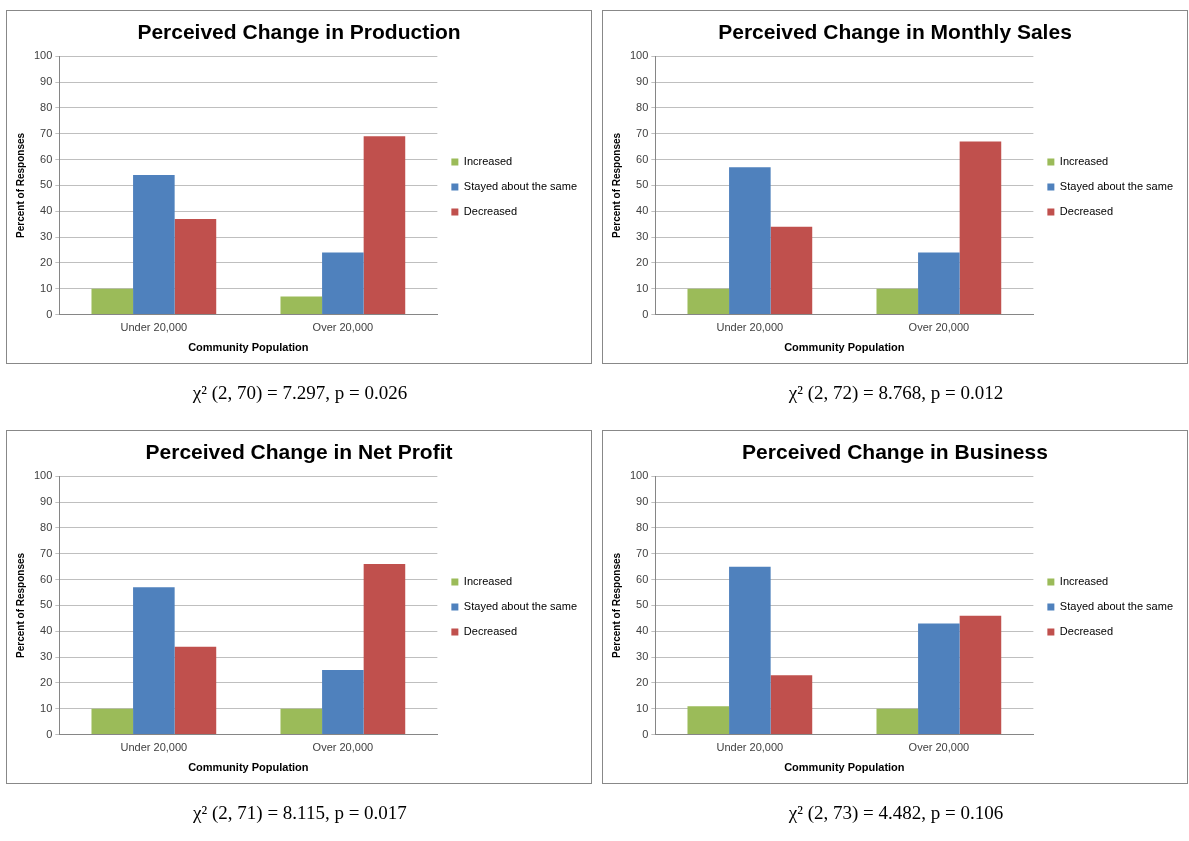 The image size is (1189, 841). I want to click on chart-title: Perceived Change in Business, so click(895, 452).